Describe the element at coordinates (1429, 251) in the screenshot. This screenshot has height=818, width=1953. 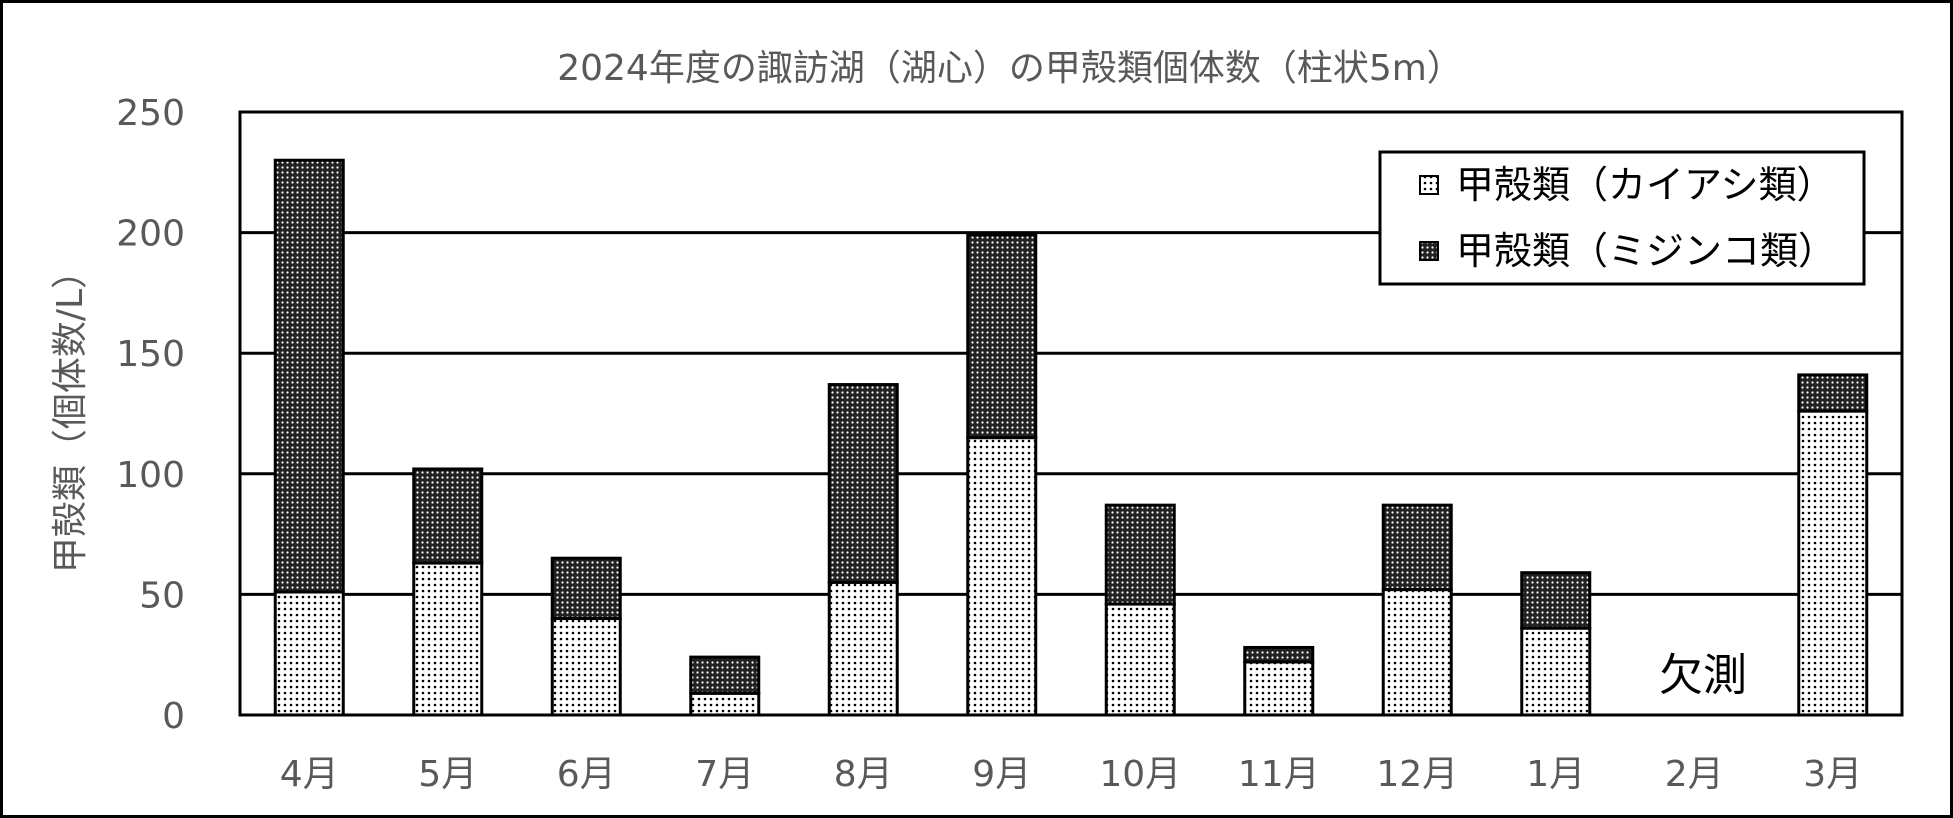
I see `legend-swatch-cladocerans` at that location.